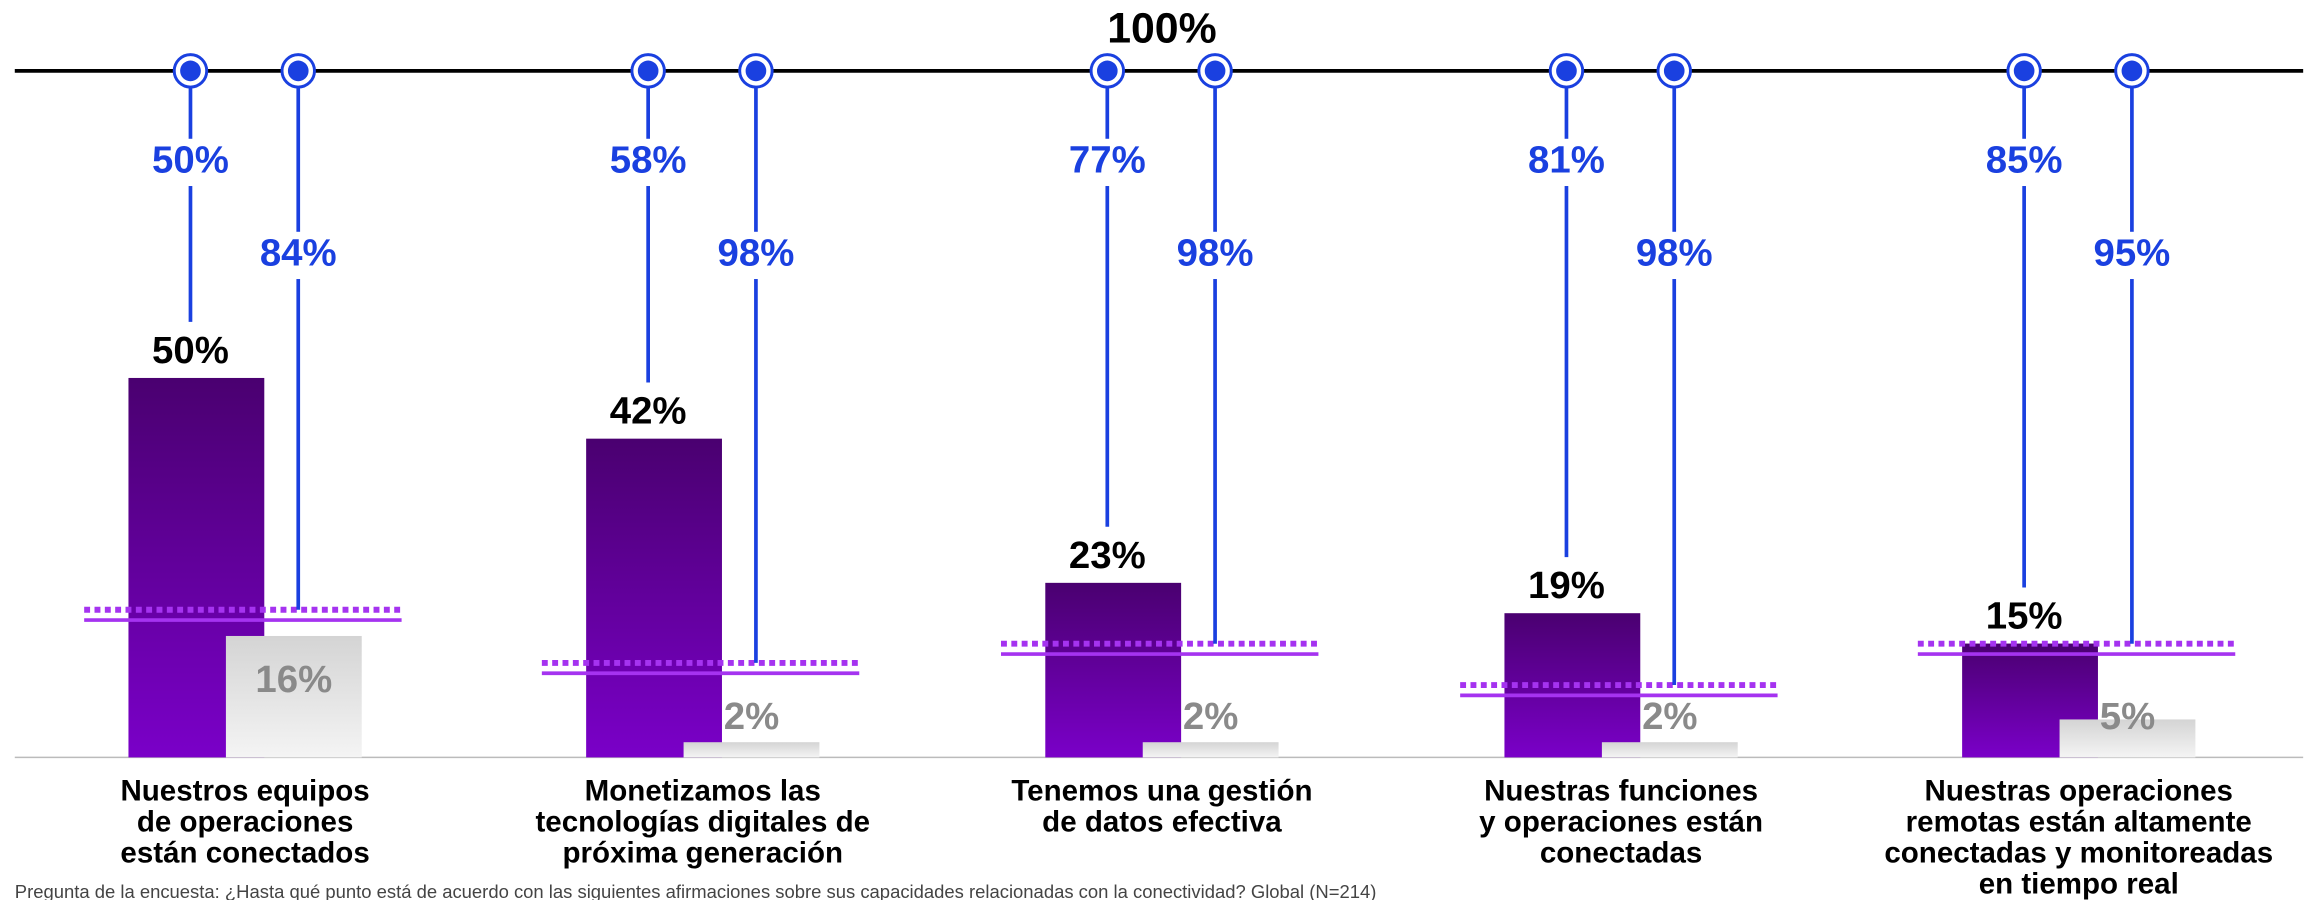  Describe the element at coordinates (703, 791) in the screenshot. I see `category-label: Monetizamos las` at that location.